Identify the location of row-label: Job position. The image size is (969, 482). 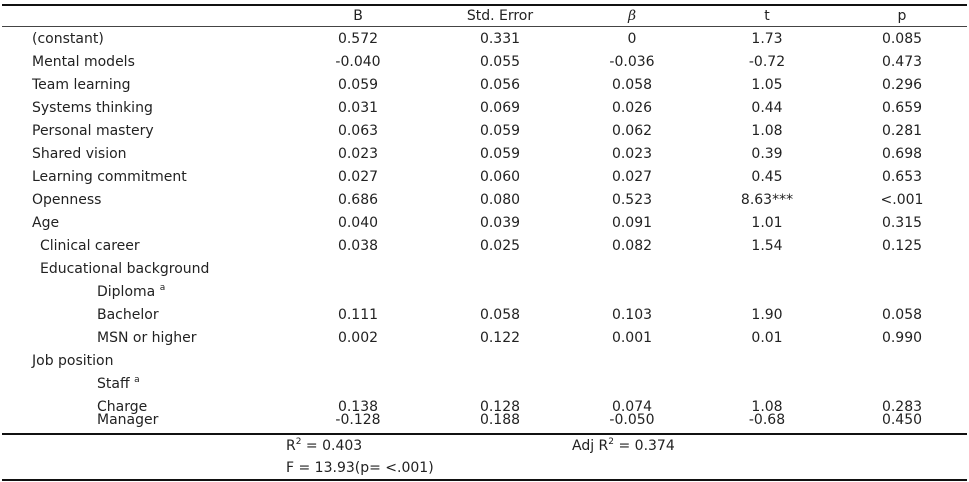
(73, 361).